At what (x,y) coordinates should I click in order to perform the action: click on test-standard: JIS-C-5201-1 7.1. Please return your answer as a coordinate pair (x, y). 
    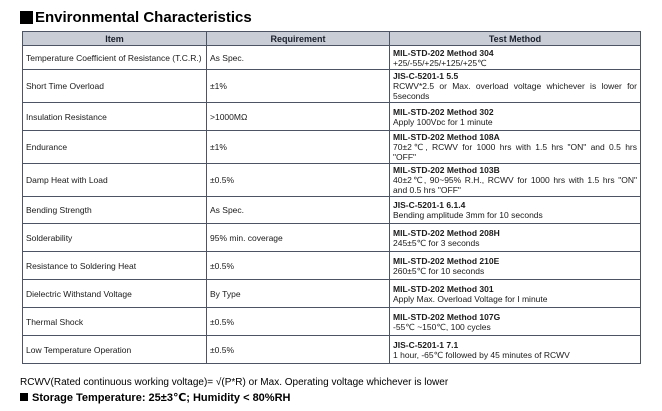
    Looking at the image, I should click on (426, 344).